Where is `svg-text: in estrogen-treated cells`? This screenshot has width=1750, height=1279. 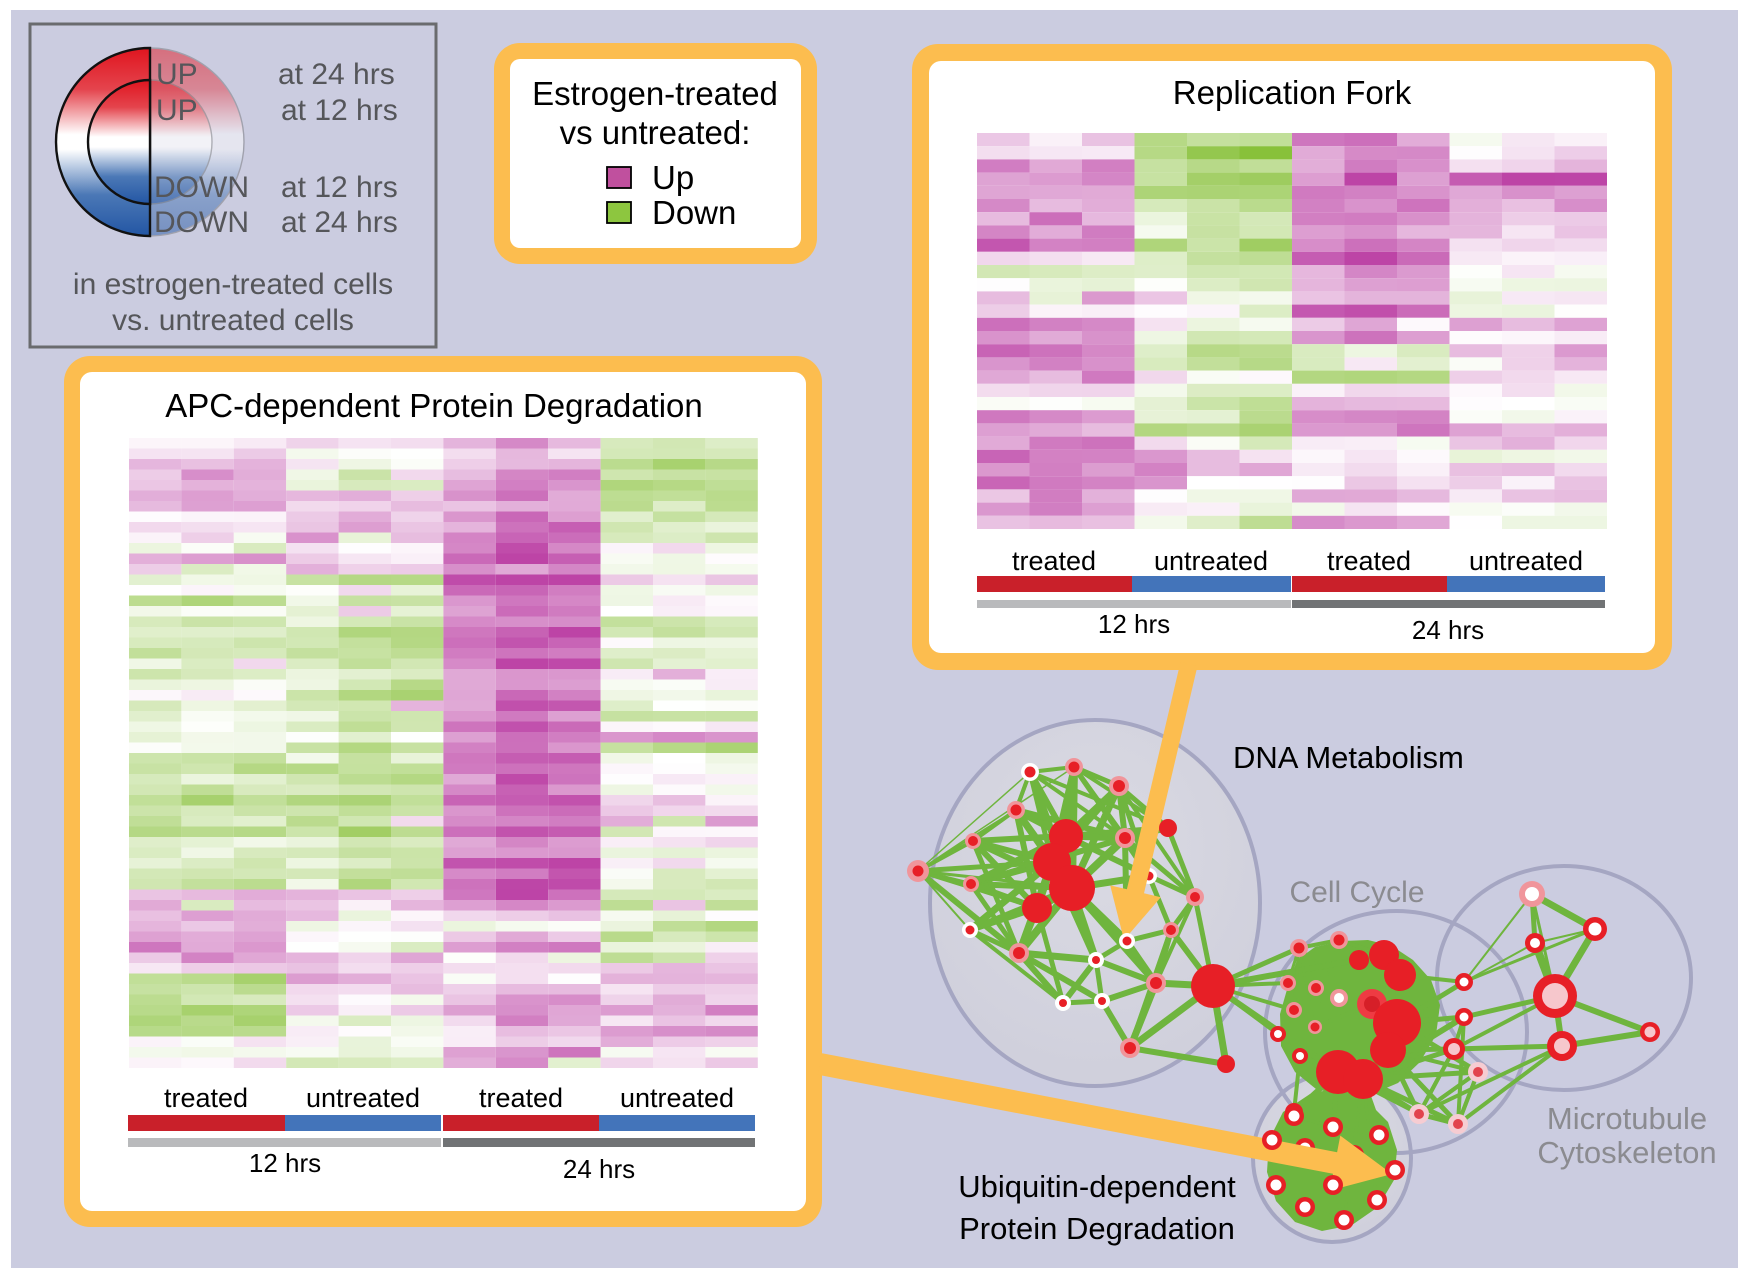 svg-text: in estrogen-treated cells is located at coordinates (233, 284).